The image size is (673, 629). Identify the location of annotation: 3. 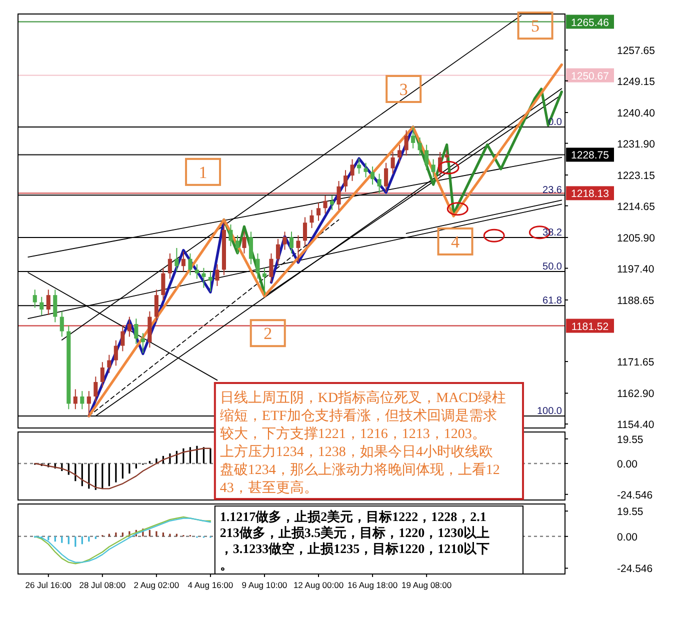
(403, 89).